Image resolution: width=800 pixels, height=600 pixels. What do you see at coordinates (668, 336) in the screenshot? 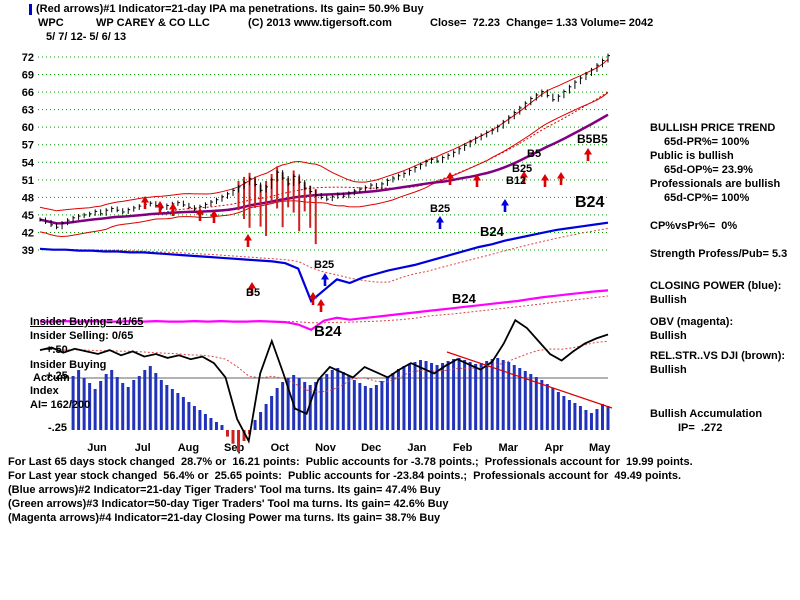
I see `obv-status: Bullish` at bounding box center [668, 336].